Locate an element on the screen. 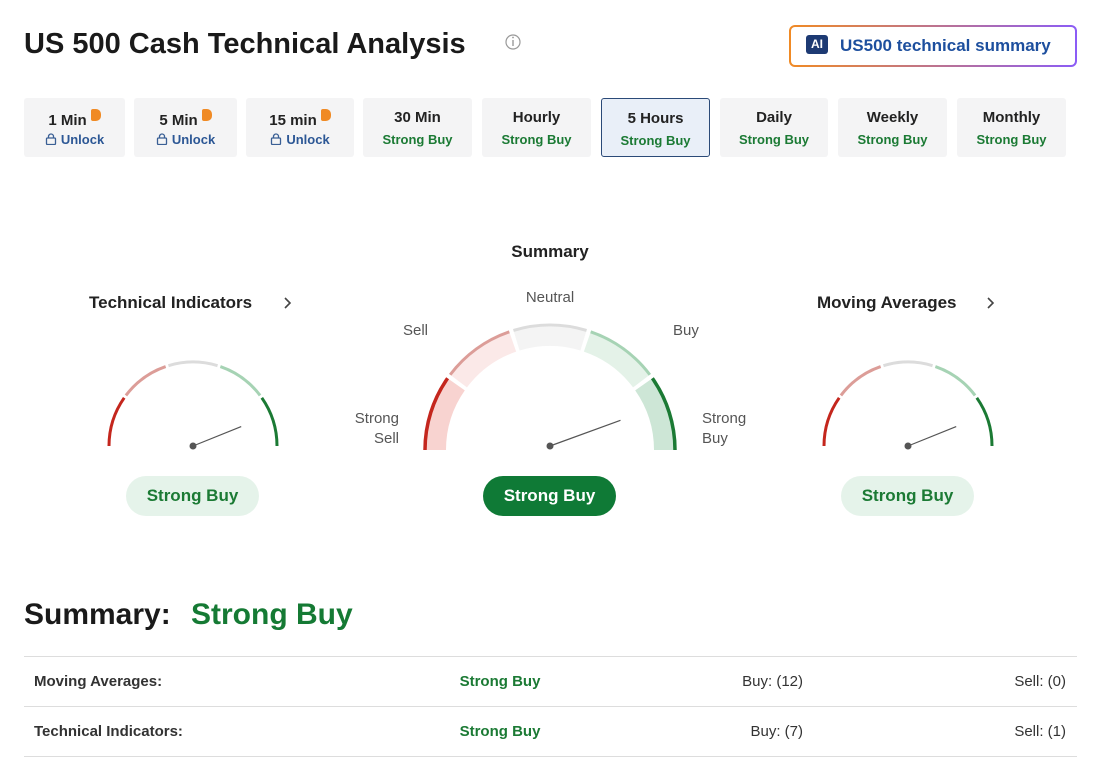 The image size is (1112, 777). timeframe-tab: 1 Min Unlock is located at coordinates (74, 127).